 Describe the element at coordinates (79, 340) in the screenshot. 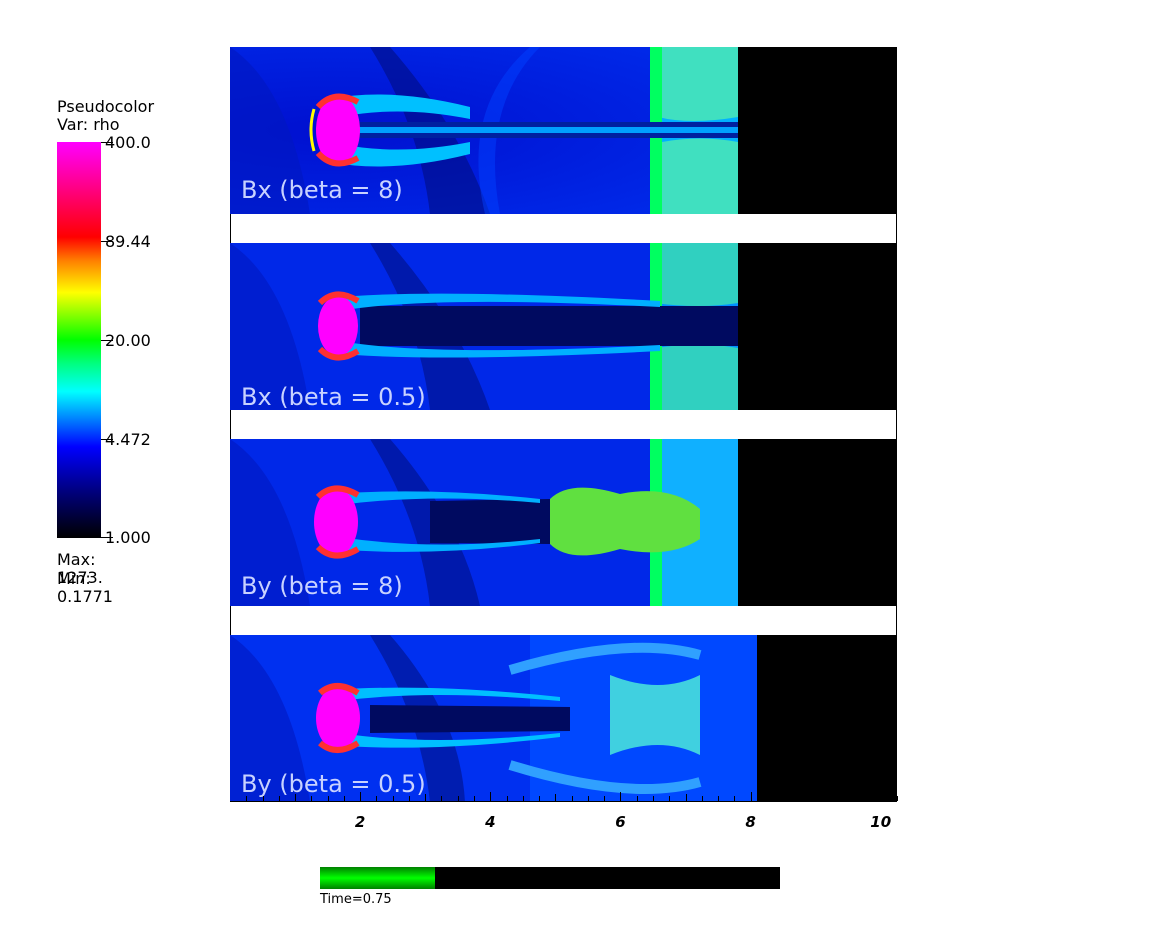

I see `colorbar-gradient` at that location.